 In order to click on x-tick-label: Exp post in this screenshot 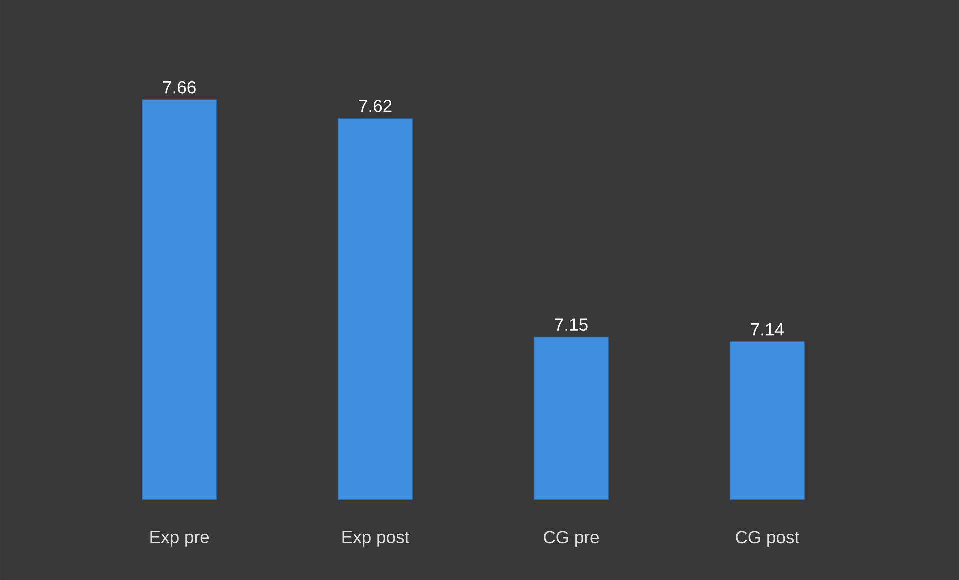, I will do `click(376, 539)`.